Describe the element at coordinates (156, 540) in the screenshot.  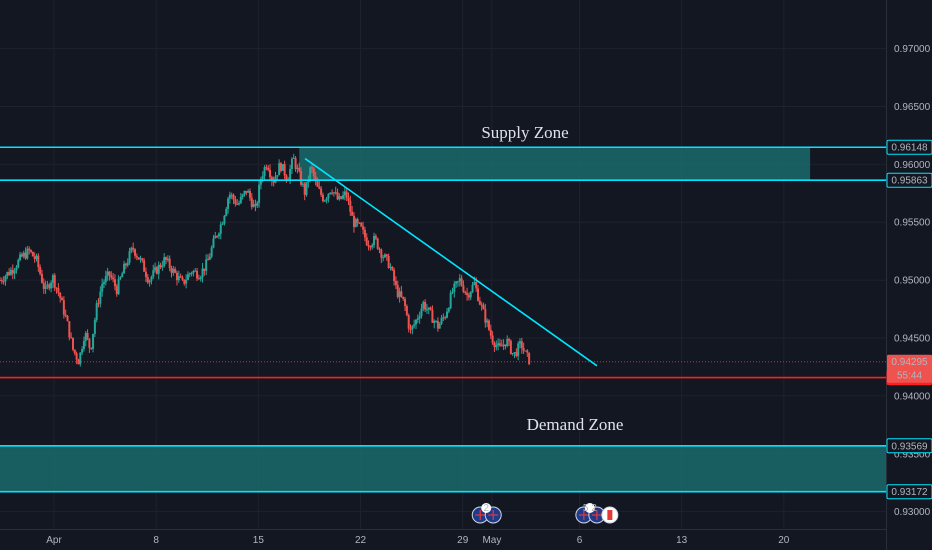
I see `time-tick-label: 8` at that location.